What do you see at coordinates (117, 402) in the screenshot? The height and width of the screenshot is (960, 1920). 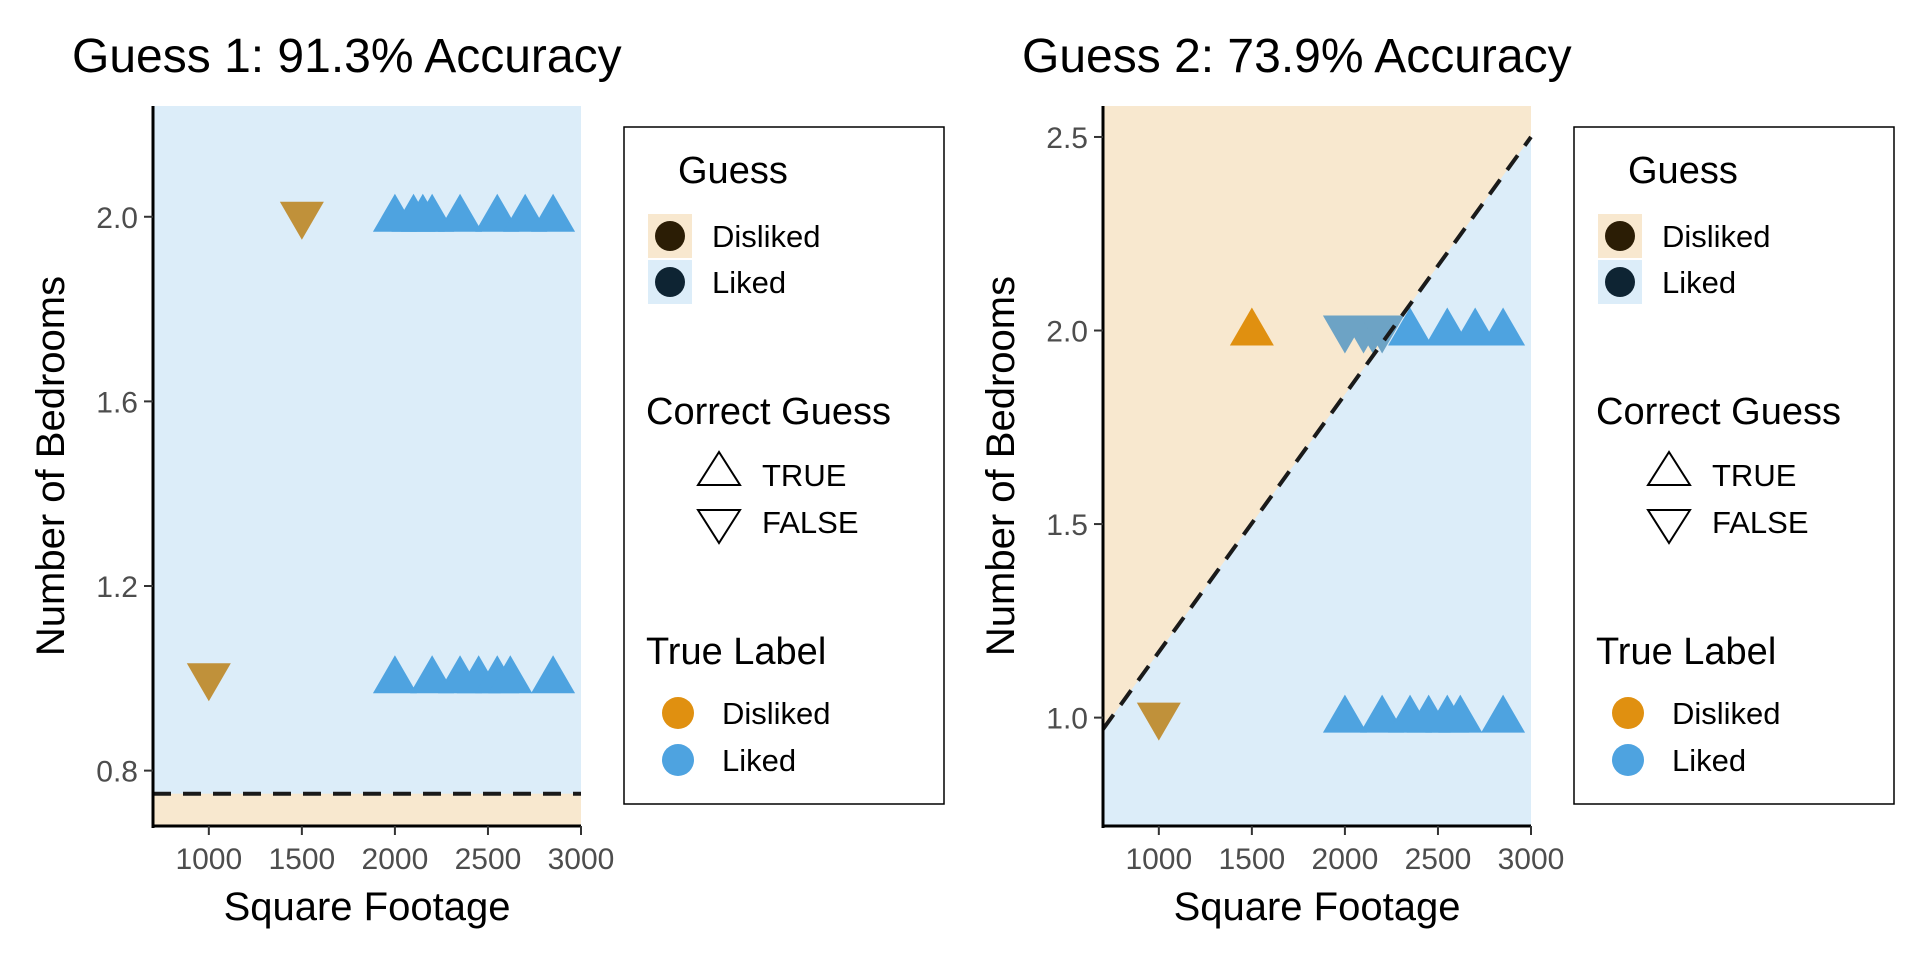 I see `y-tick-label: 1.6` at bounding box center [117, 402].